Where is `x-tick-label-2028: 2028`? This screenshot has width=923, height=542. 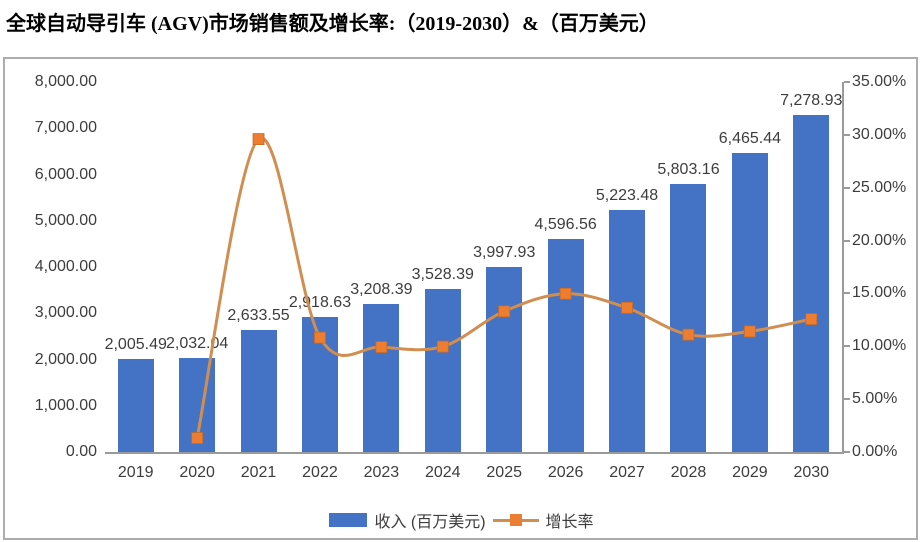 x-tick-label-2028: 2028 is located at coordinates (688, 472).